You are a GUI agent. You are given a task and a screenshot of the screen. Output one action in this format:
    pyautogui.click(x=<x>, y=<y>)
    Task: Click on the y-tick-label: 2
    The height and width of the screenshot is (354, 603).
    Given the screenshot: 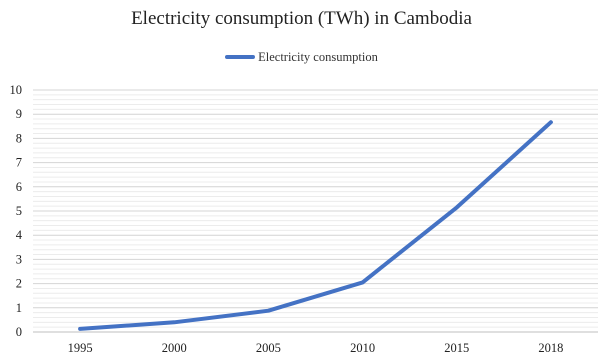 What is the action you would take?
    pyautogui.click(x=19, y=284)
    